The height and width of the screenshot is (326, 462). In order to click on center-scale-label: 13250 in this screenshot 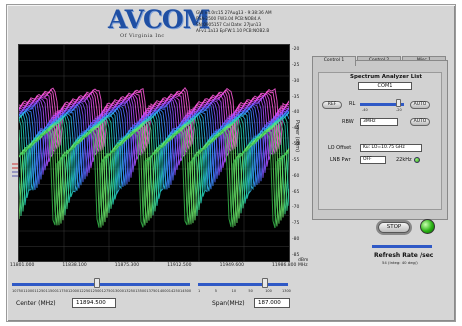, I will do `click(130, 291)`.